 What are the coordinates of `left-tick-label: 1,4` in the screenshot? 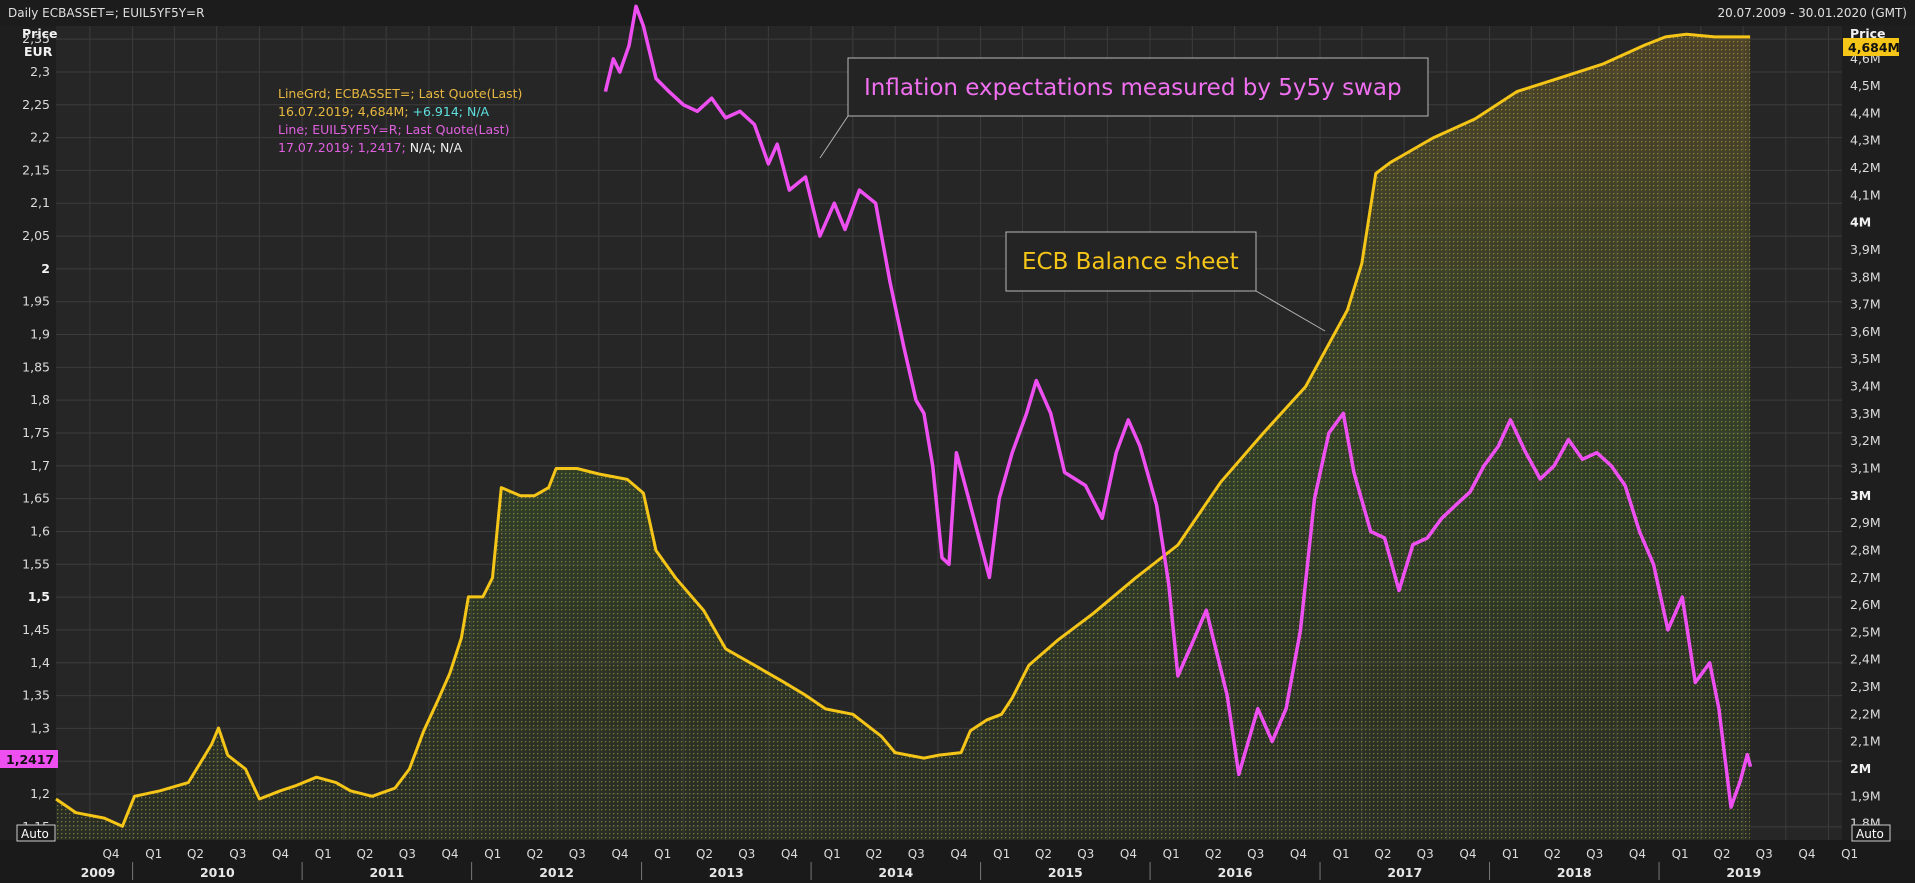 It's located at (40, 662).